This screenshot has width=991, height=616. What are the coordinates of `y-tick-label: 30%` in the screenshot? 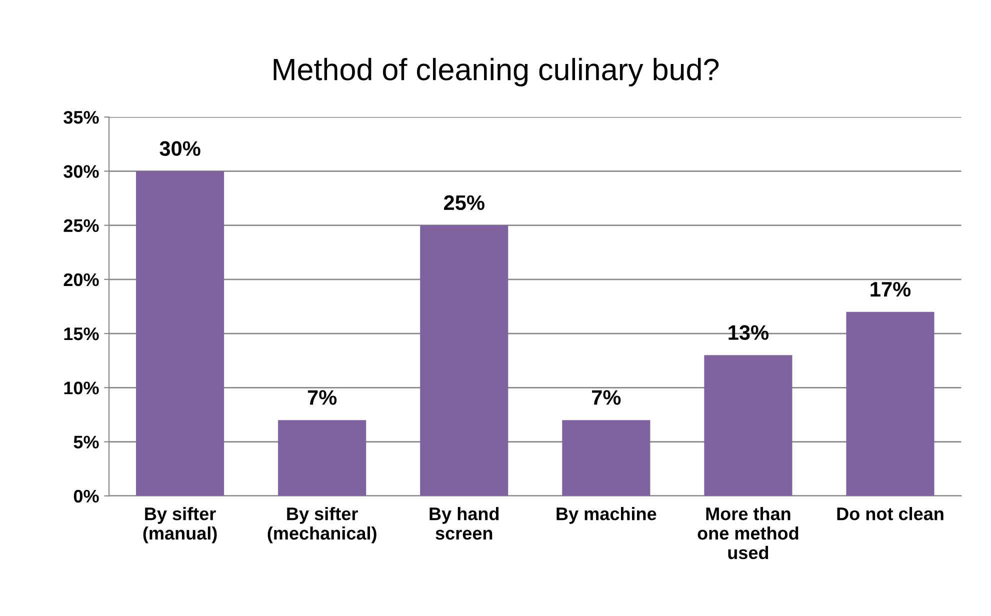 It's located at (81, 171).